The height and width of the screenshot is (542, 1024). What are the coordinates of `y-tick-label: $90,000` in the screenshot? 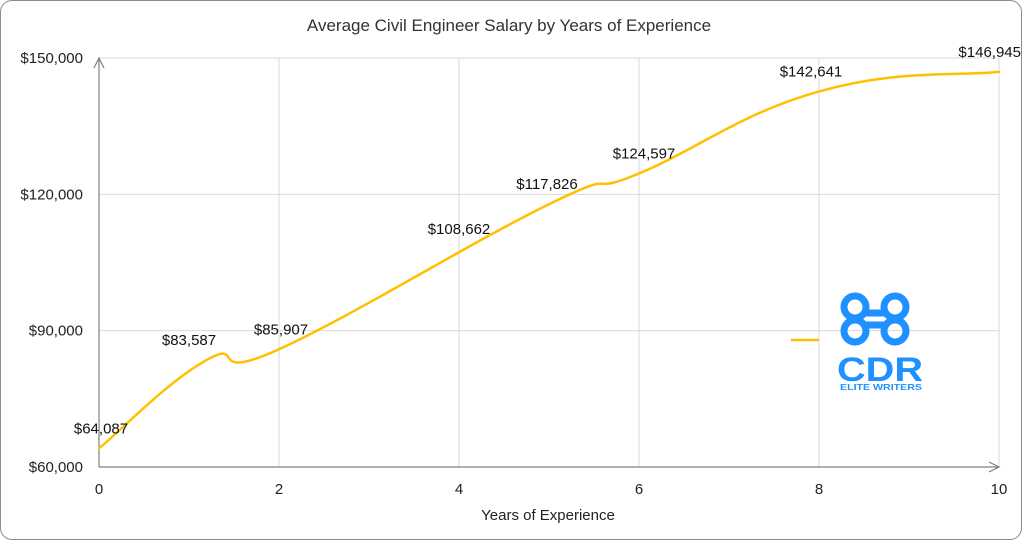 It's located at (56, 331).